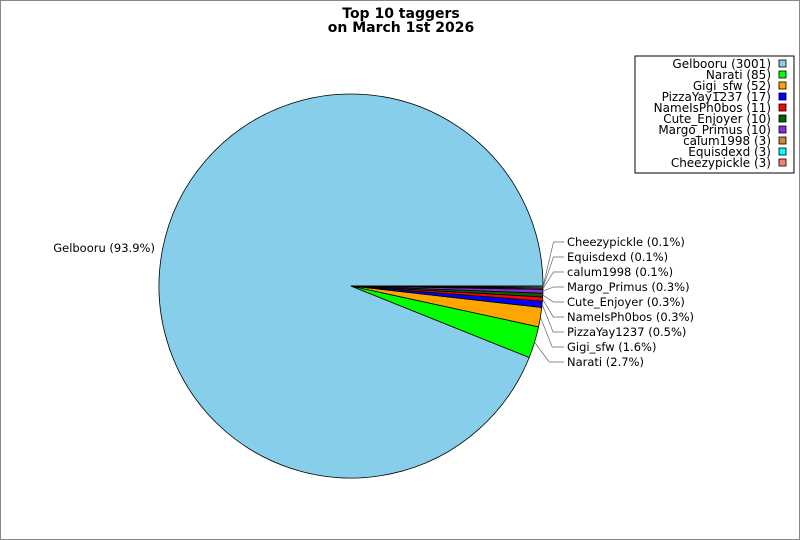  What do you see at coordinates (617, 257) in the screenshot?
I see `slice-label: Equisdexd (0.1%)` at bounding box center [617, 257].